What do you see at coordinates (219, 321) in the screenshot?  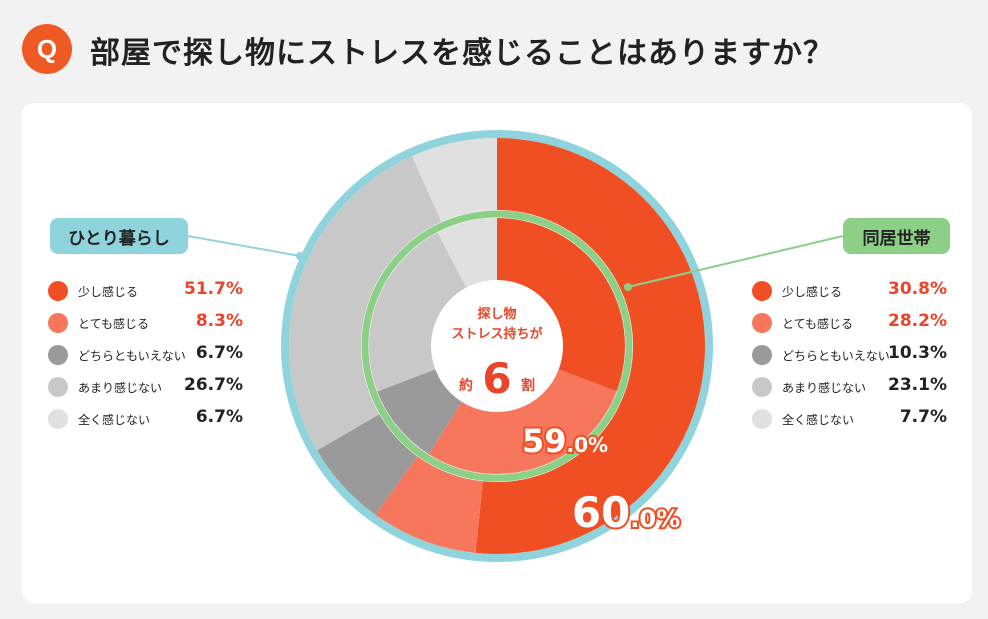 I see `legend-value: 8.3%` at bounding box center [219, 321].